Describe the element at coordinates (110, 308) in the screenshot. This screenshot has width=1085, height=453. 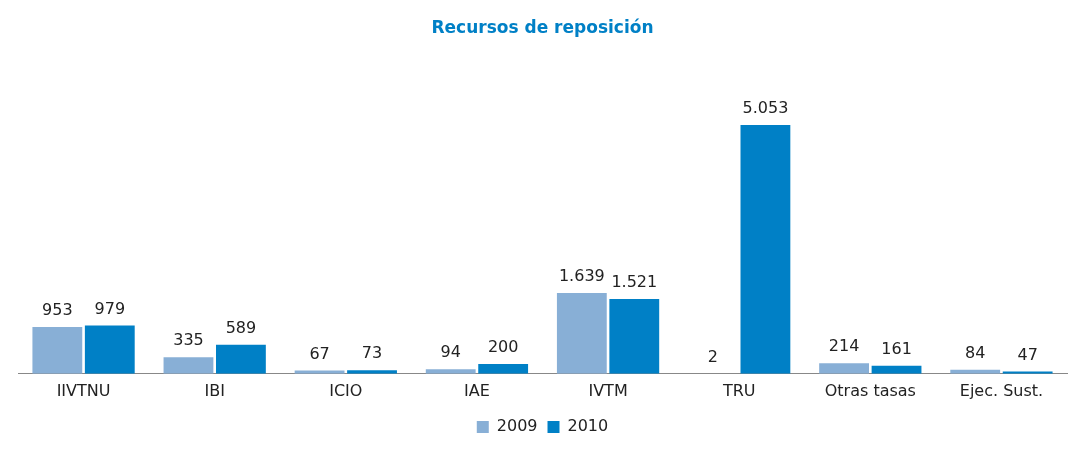
I see `data-label: 979` at that location.